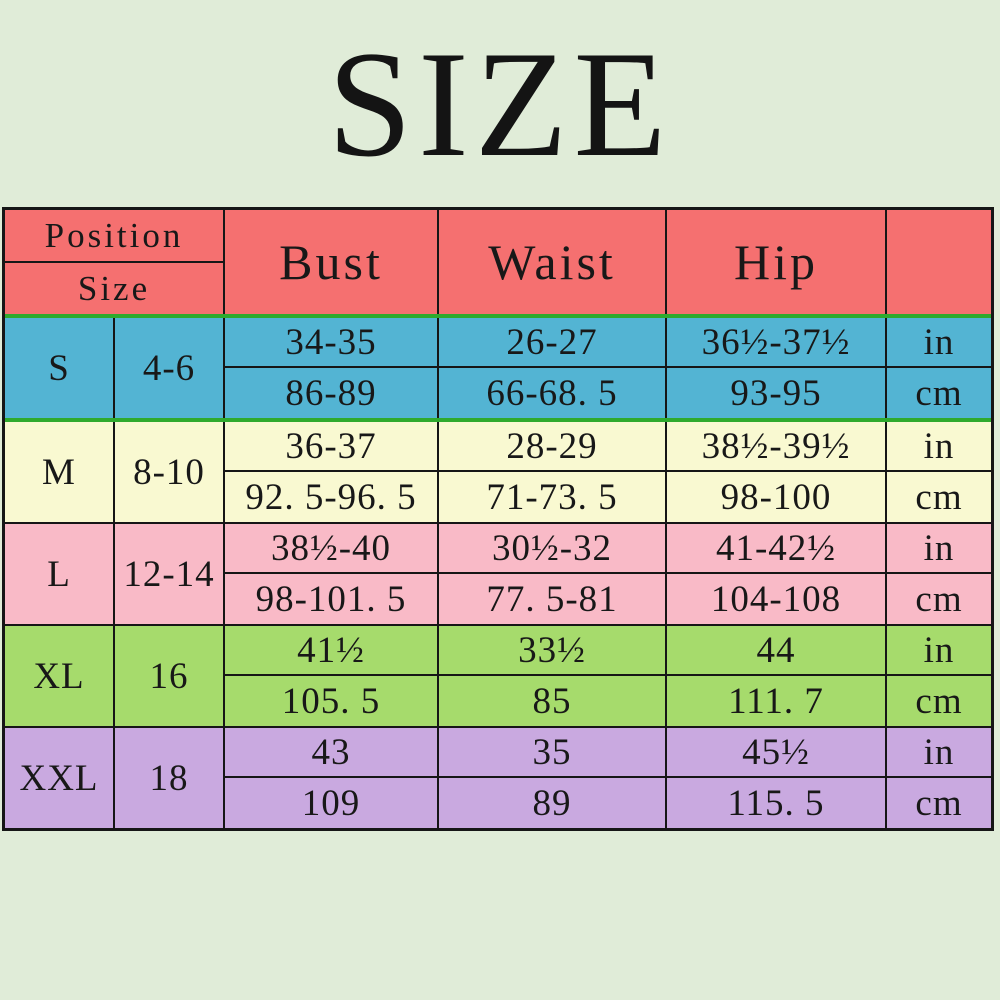  What do you see at coordinates (553, 701) in the screenshot?
I see `waist-cm-value: 85` at bounding box center [553, 701].